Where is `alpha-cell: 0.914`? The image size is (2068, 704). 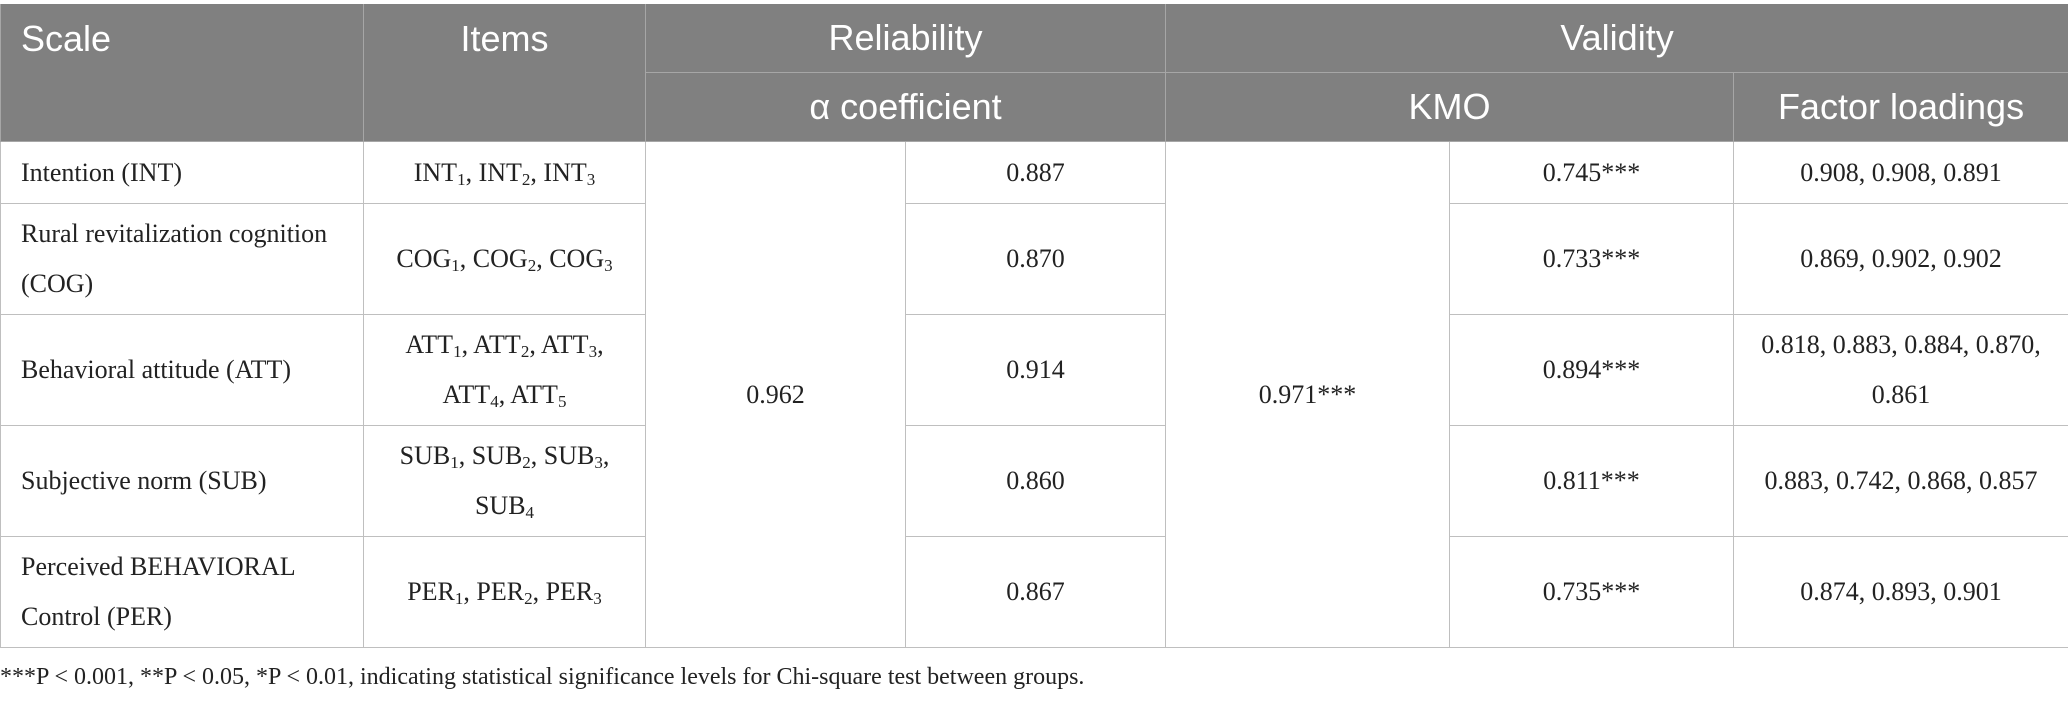
alpha-cell: 0.914 is located at coordinates (1035, 370).